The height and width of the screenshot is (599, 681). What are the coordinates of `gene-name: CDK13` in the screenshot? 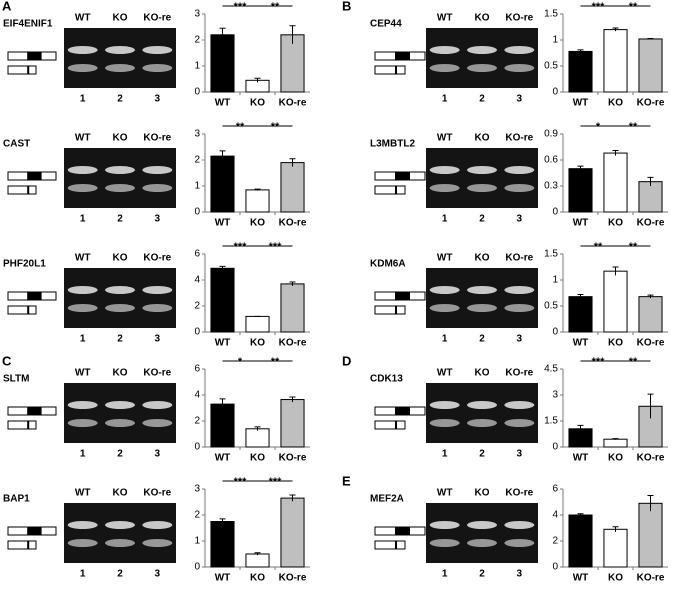 It's located at (386, 379).